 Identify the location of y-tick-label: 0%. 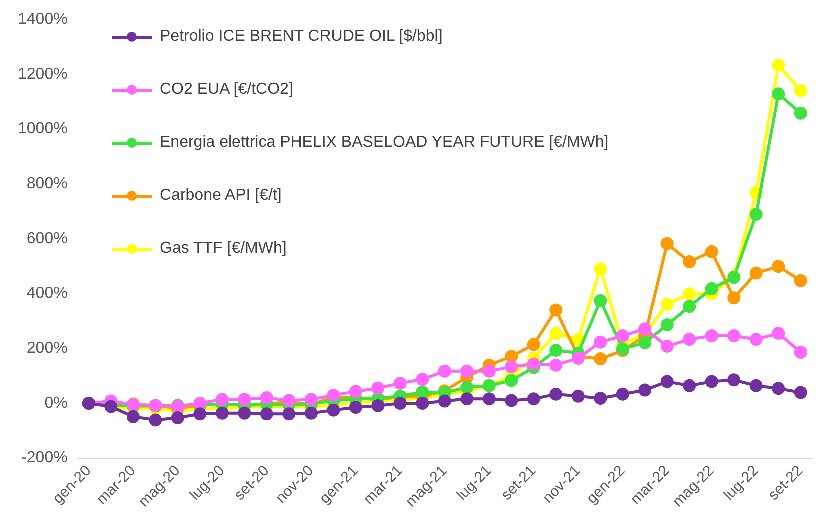
(56, 403).